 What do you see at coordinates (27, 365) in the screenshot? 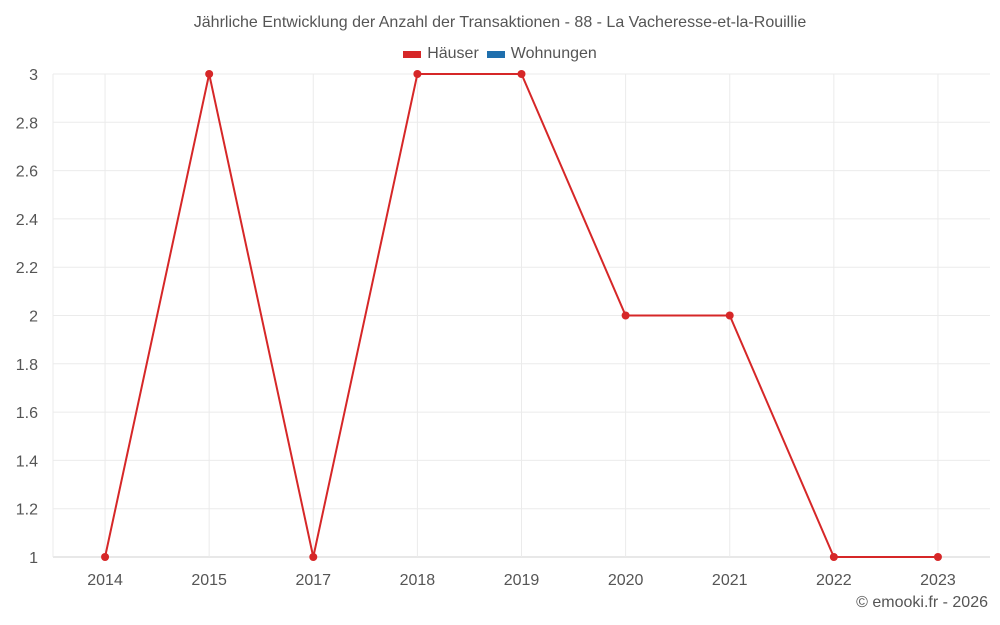
I see `y-tick-label: 1.8` at bounding box center [27, 365].